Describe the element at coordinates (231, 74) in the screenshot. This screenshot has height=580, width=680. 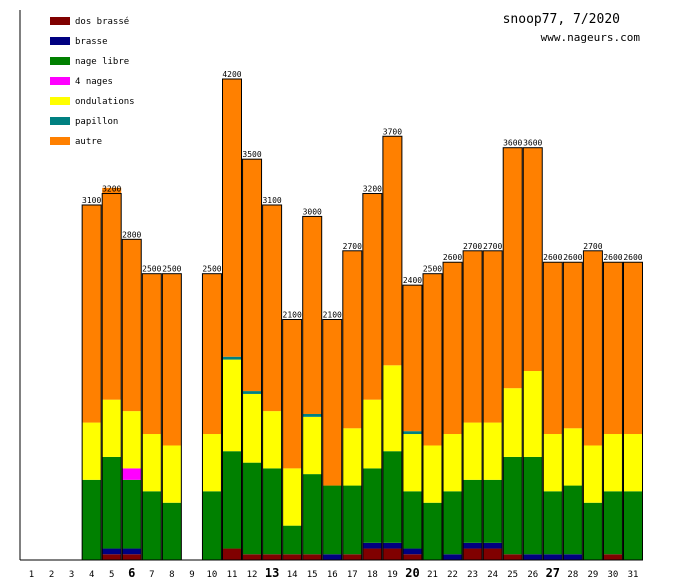
I see `value-label-day11: 4200` at that location.